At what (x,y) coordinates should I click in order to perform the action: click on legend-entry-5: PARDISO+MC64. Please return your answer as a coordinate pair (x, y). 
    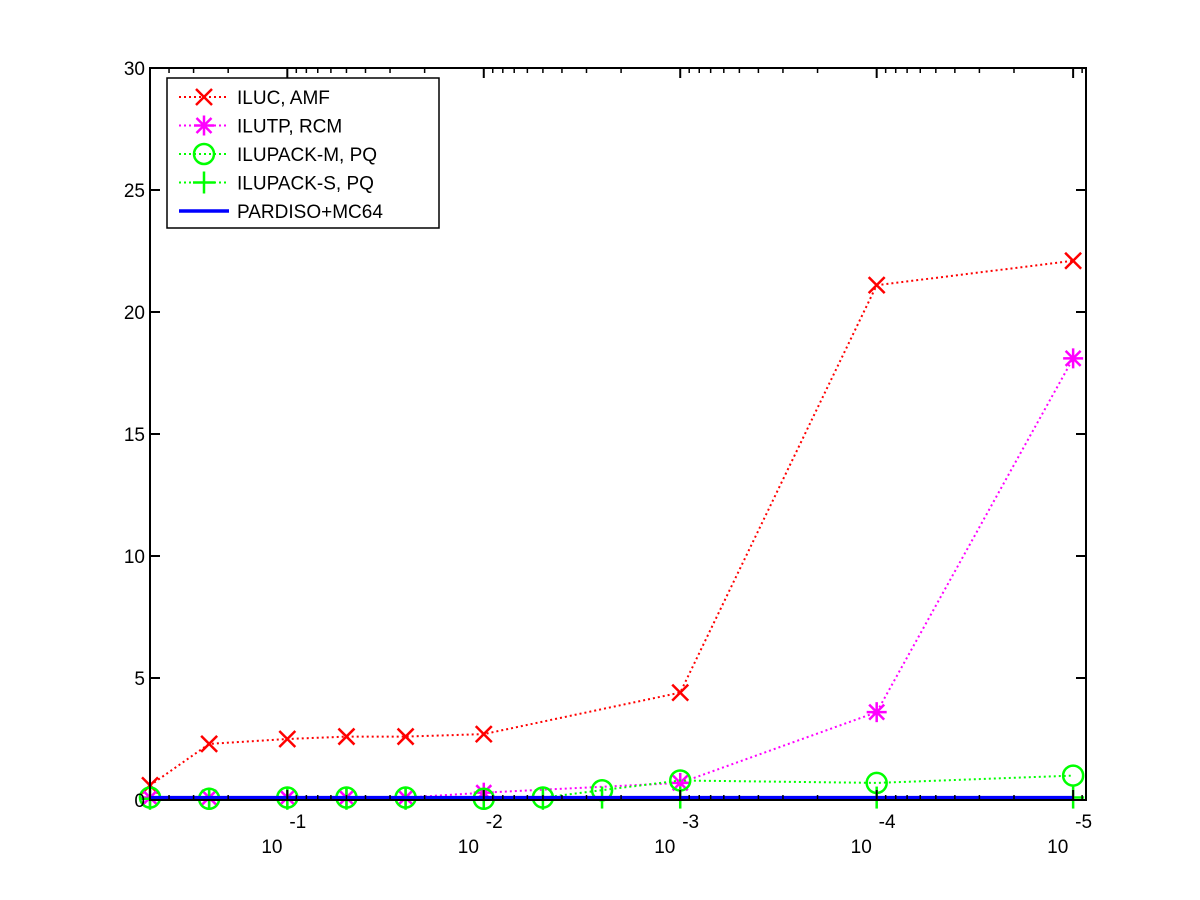
    Looking at the image, I should click on (281, 212).